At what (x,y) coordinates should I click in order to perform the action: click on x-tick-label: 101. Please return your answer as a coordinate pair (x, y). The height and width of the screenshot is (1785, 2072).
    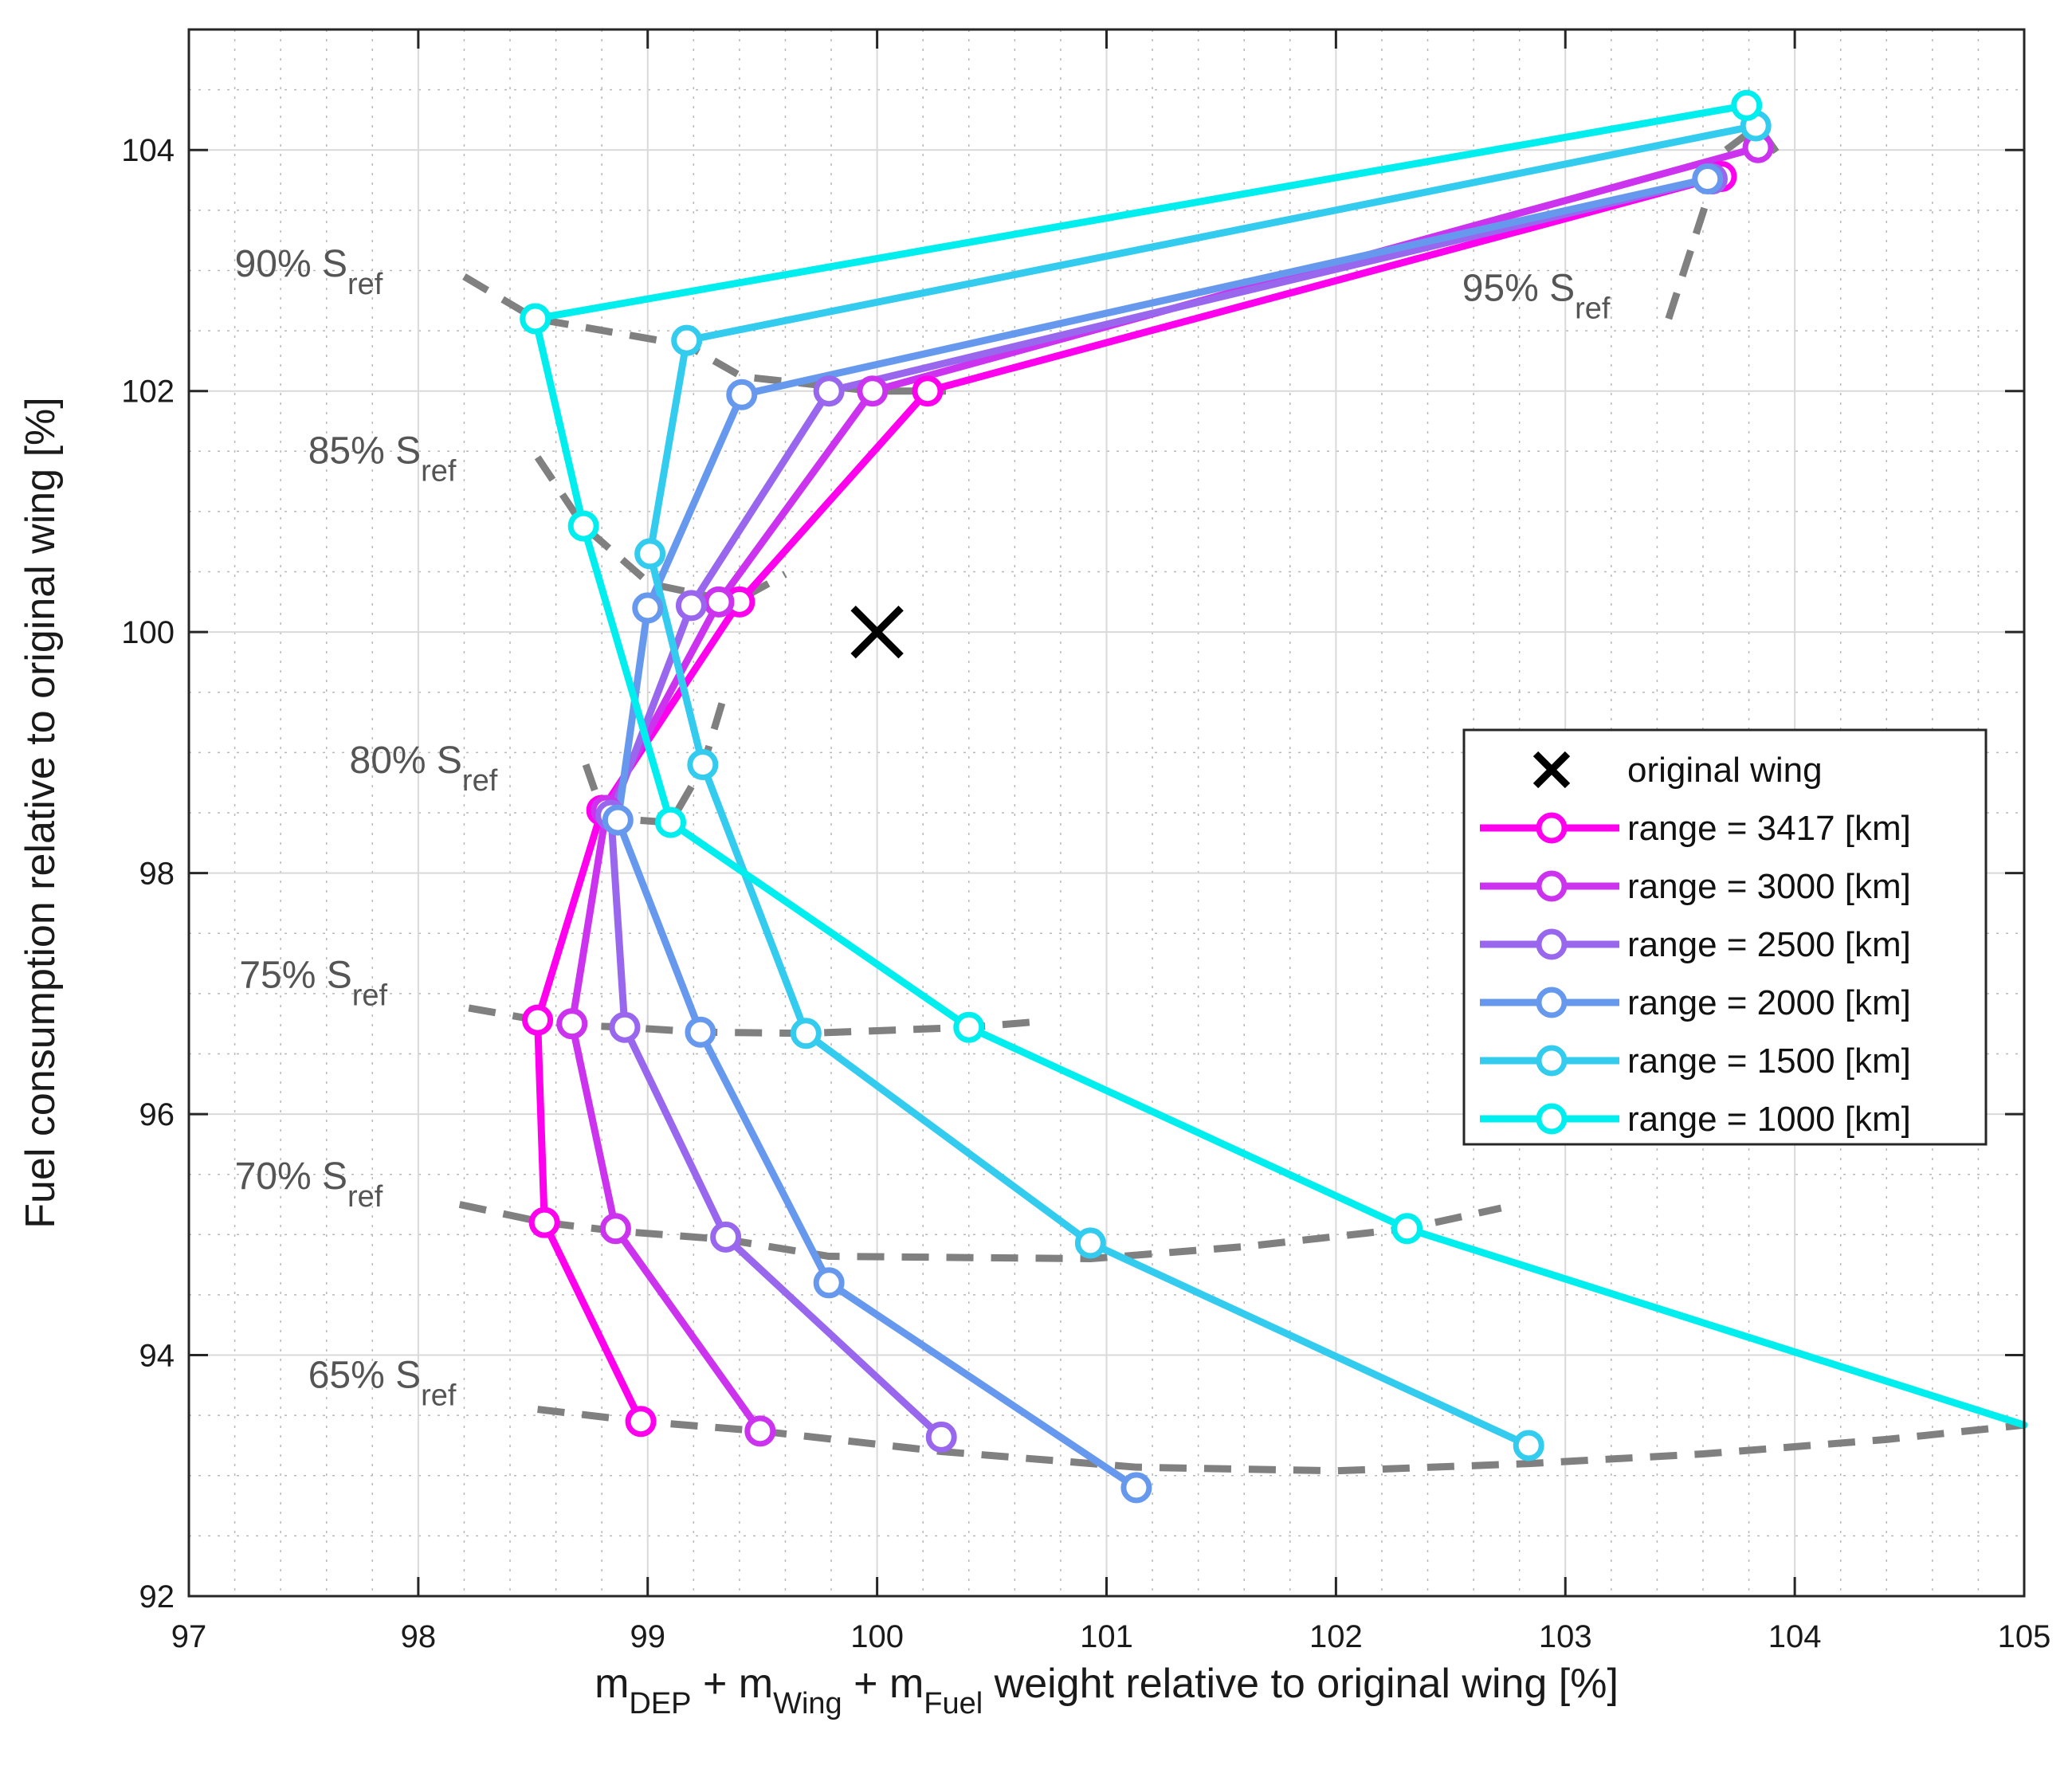
    Looking at the image, I should click on (1106, 1636).